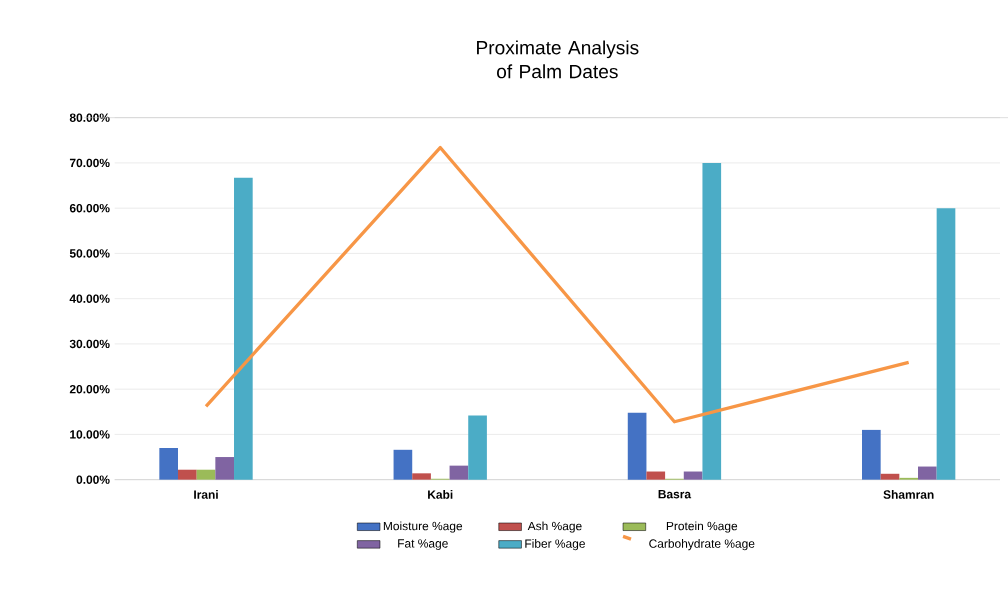 This screenshot has height=605, width=1008. What do you see at coordinates (555, 545) in the screenshot?
I see `legend-label: Fiber %age` at bounding box center [555, 545].